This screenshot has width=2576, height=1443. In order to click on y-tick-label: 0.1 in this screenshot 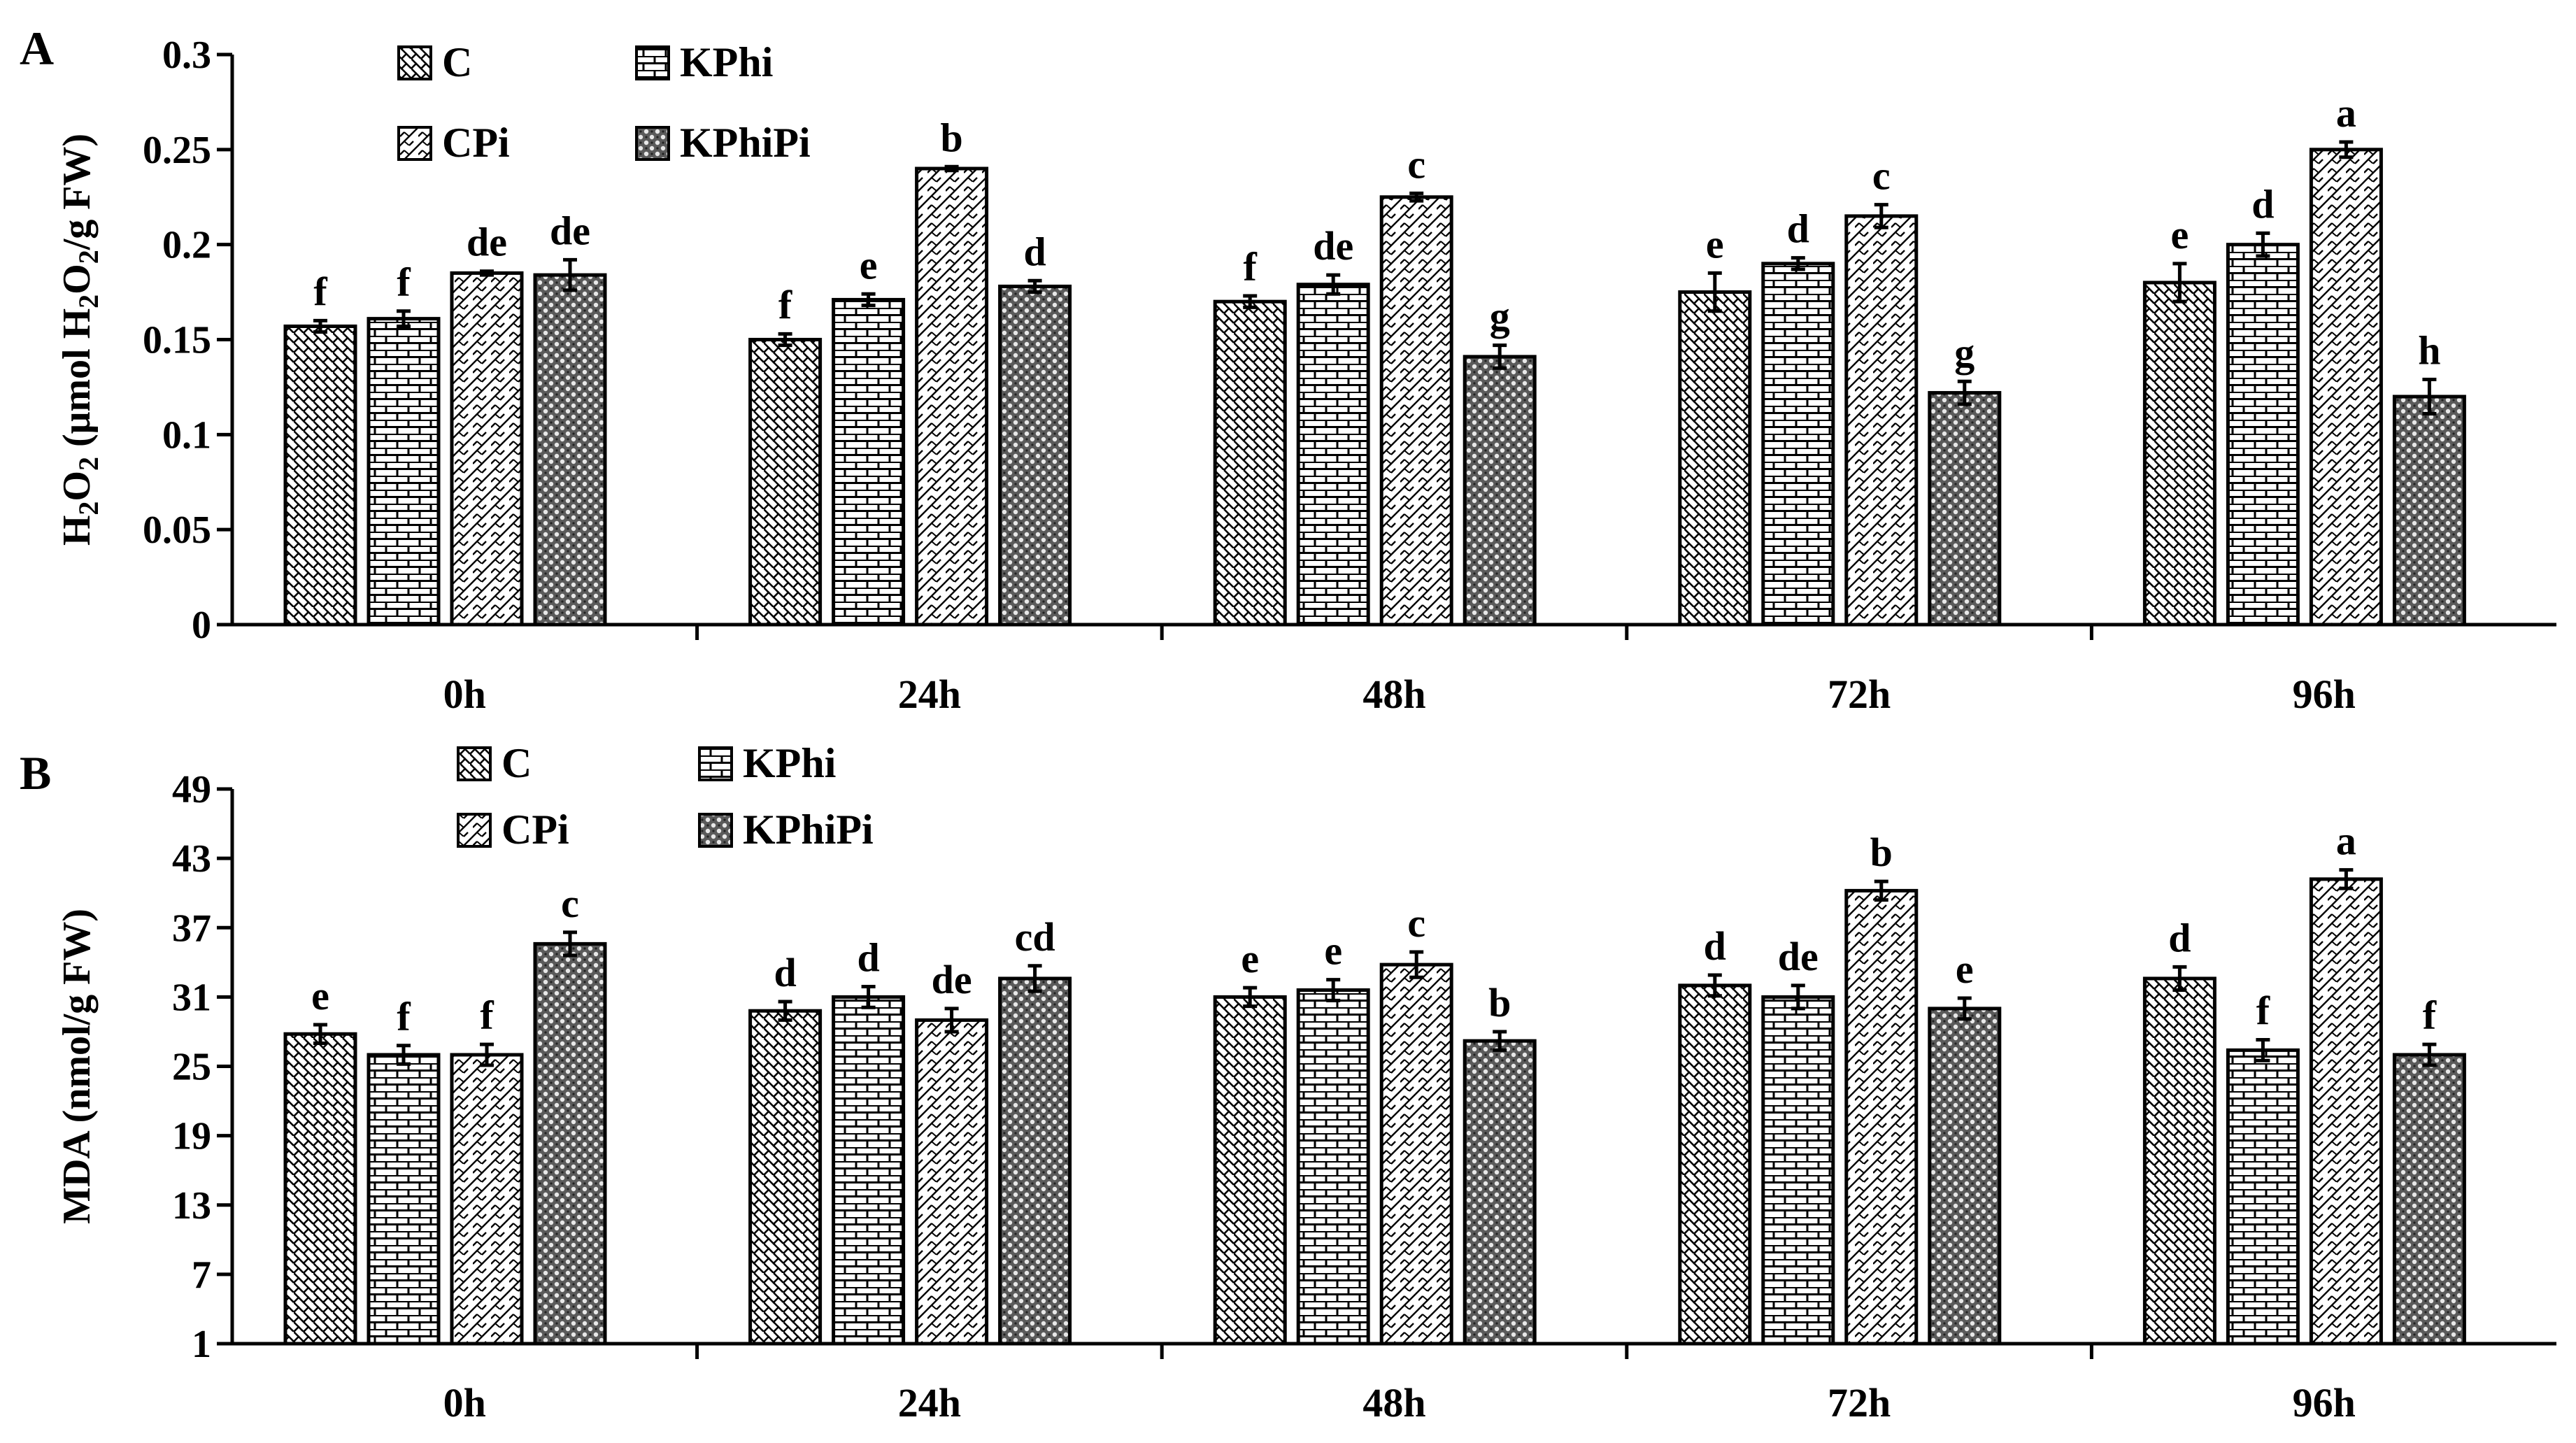, I will do `click(186, 435)`.